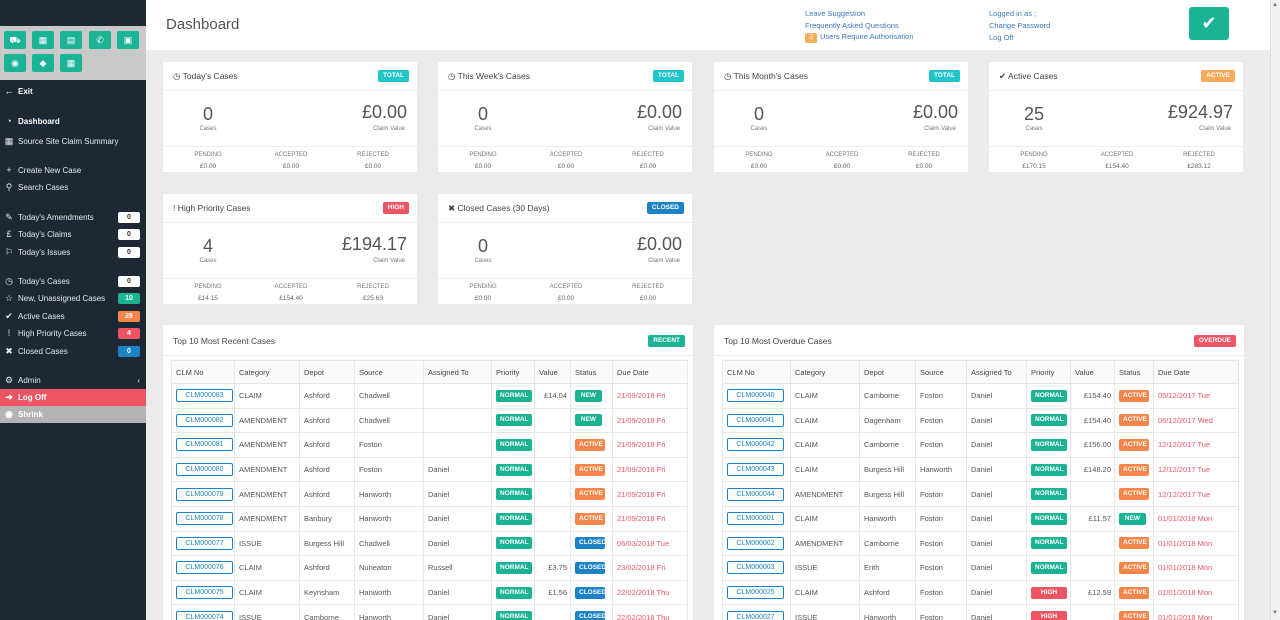  I want to click on clm-number-button: CLM000080, so click(204, 470).